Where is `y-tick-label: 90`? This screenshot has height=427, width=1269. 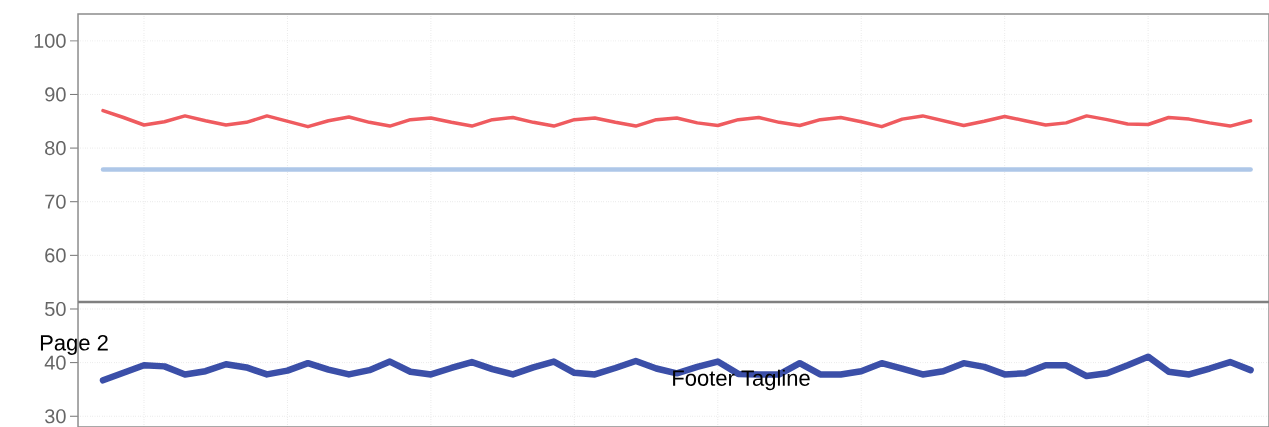 y-tick-label: 90 is located at coordinates (55, 94).